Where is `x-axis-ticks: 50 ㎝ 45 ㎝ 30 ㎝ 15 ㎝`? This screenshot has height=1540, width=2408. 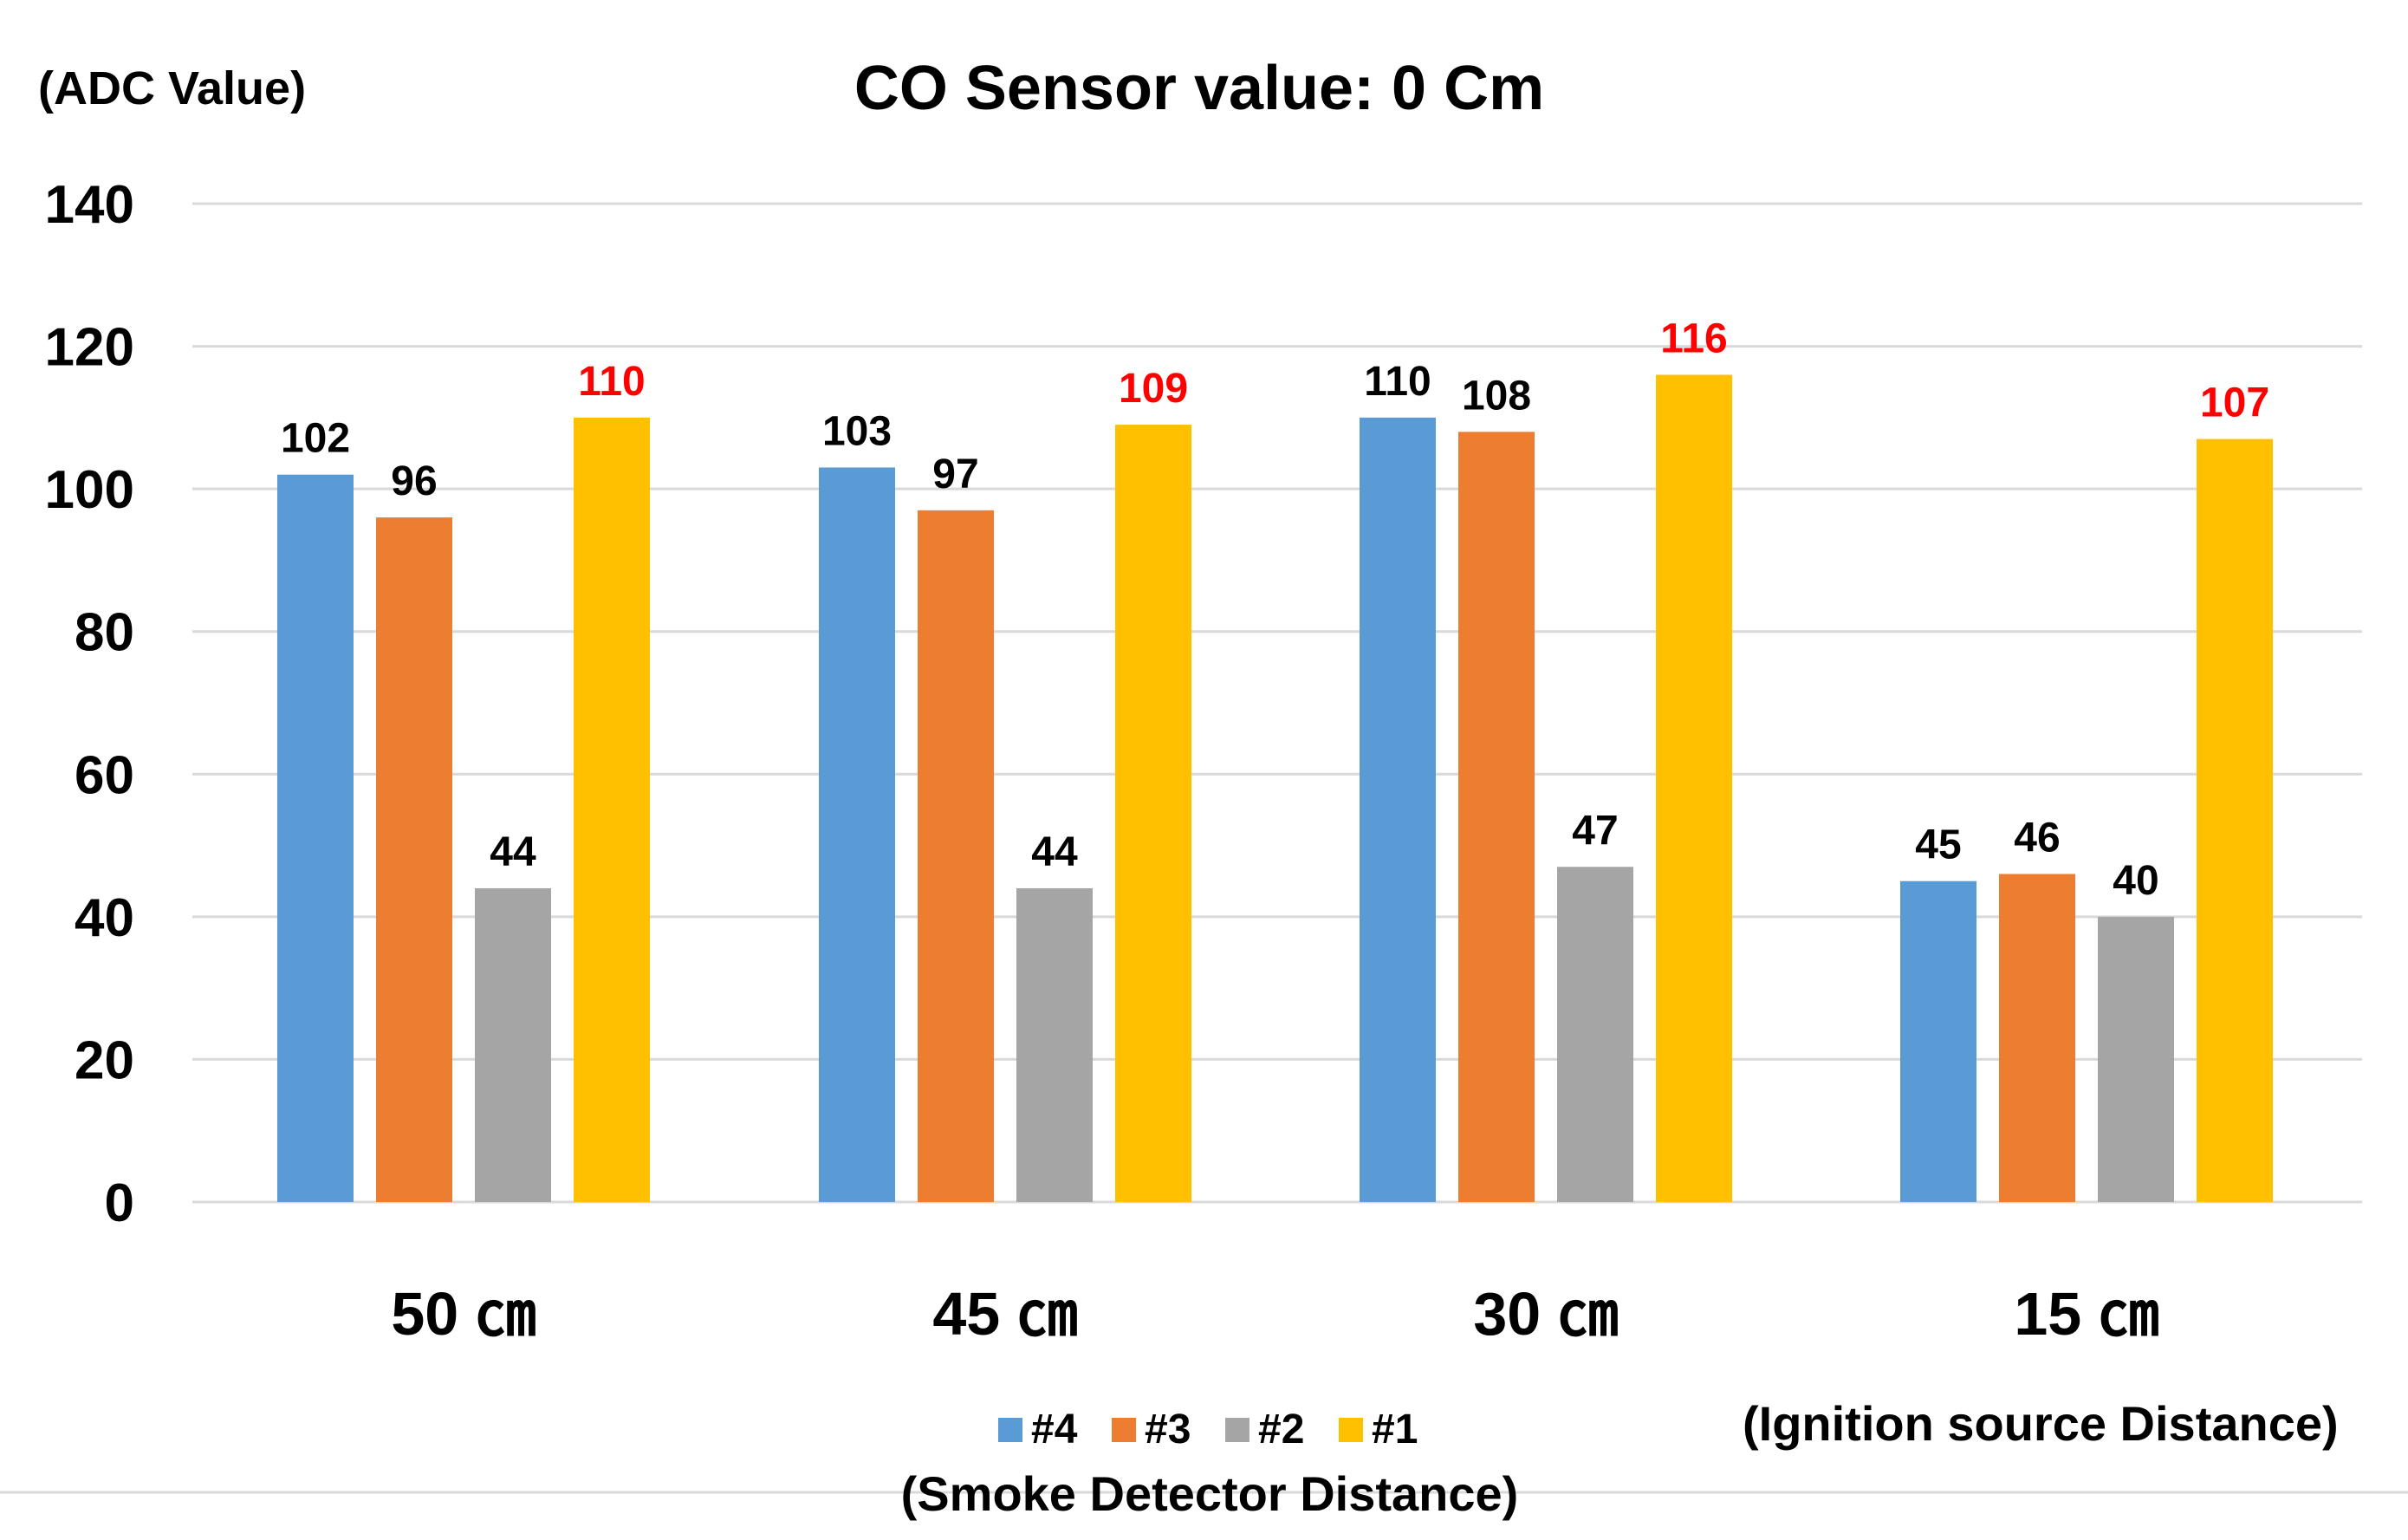 x-axis-ticks: 50 ㎝ 45 ㎝ 30 ㎝ 15 ㎝ is located at coordinates (1275, 1314).